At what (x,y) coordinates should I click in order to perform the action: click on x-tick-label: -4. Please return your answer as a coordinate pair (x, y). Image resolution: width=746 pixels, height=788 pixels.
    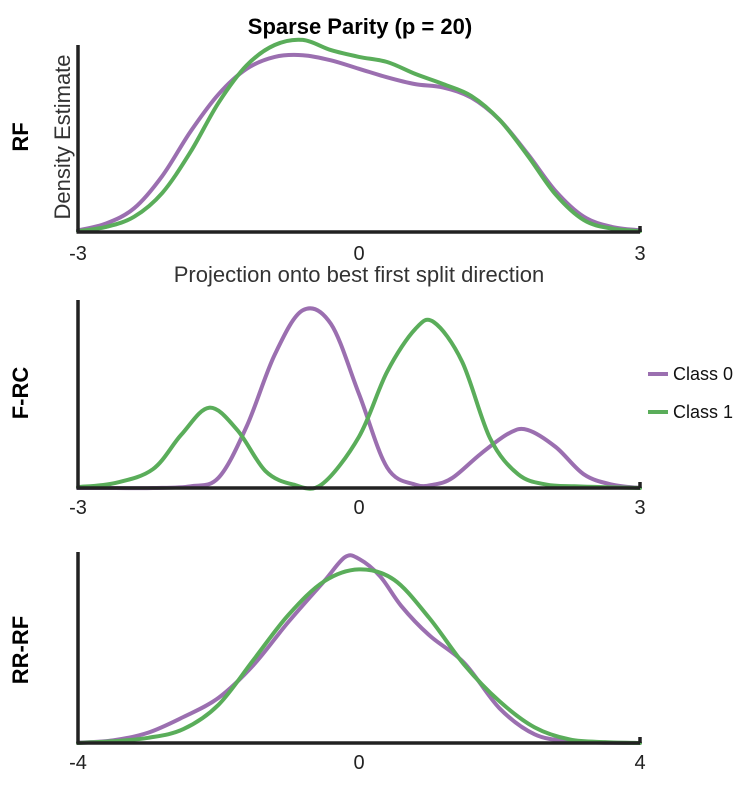
    Looking at the image, I should click on (78, 763).